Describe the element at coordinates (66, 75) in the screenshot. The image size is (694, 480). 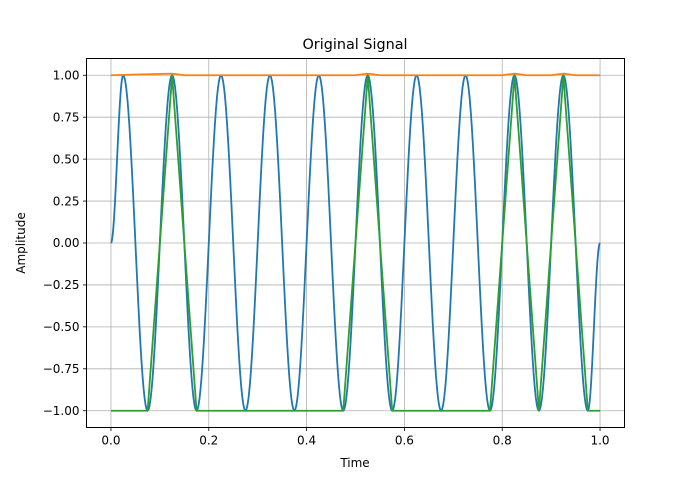
I see `y-tick-label: 1.00` at that location.